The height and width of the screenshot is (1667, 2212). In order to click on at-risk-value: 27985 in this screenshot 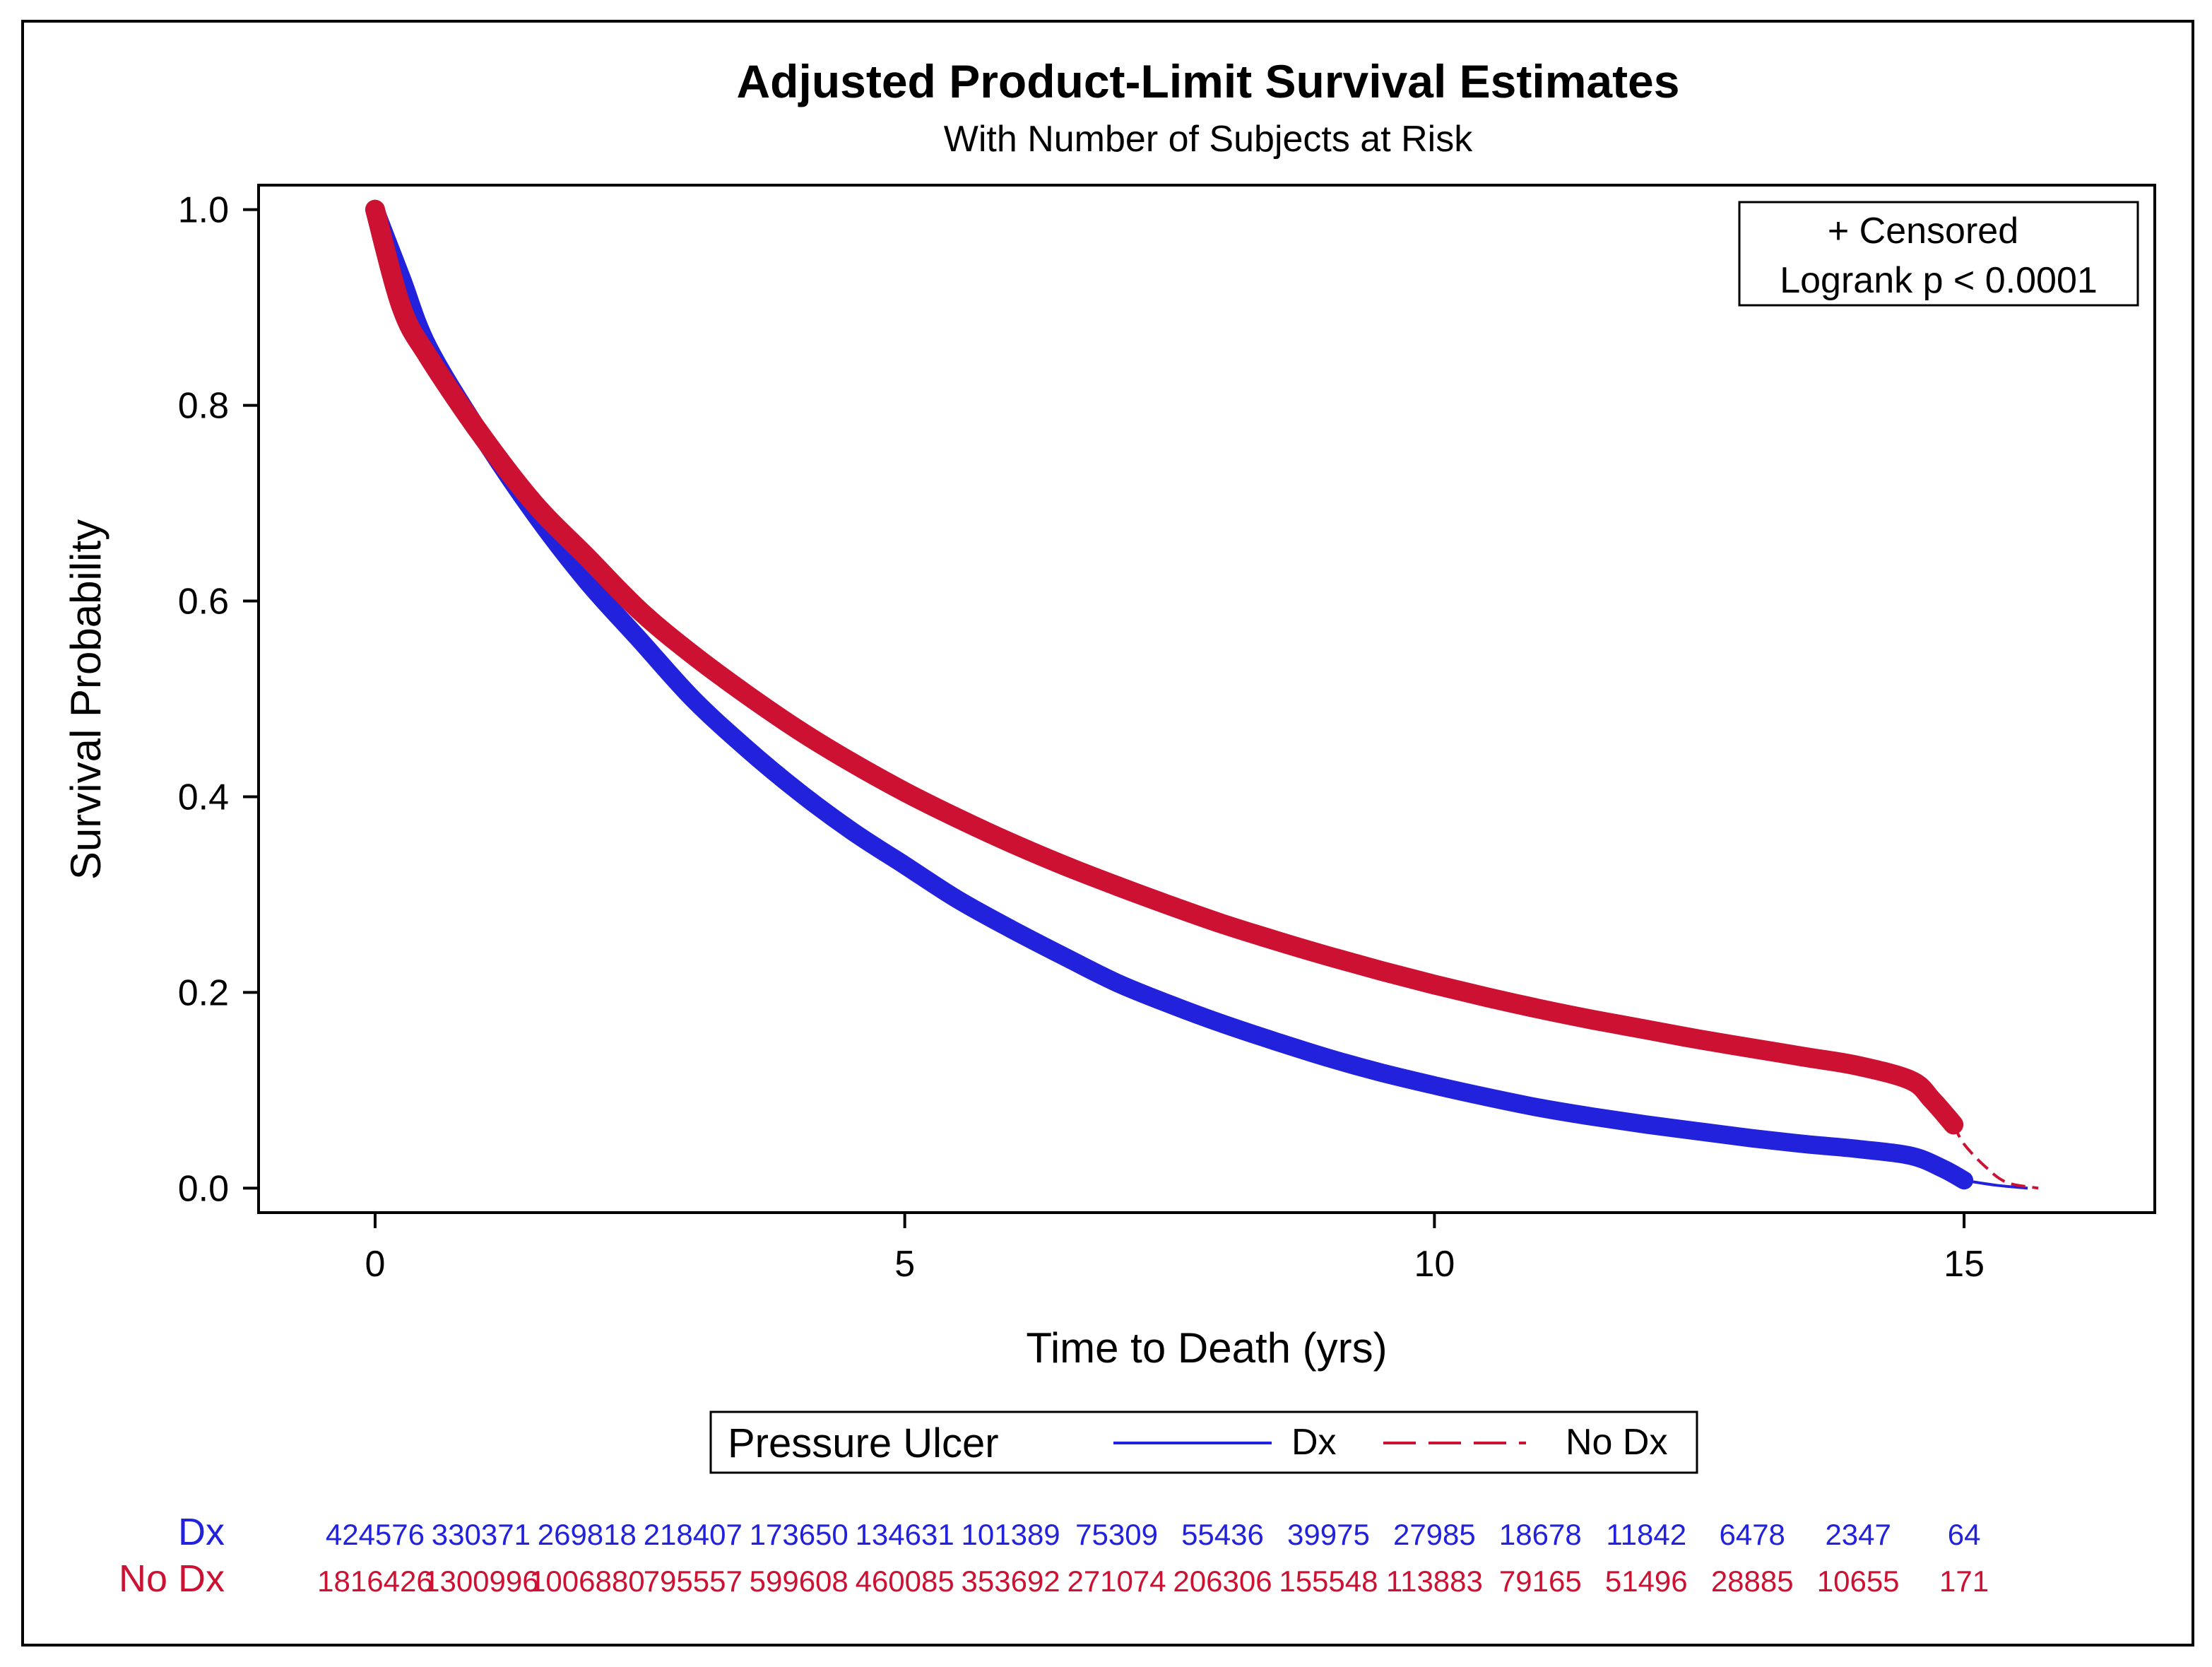, I will do `click(1434, 1535)`.